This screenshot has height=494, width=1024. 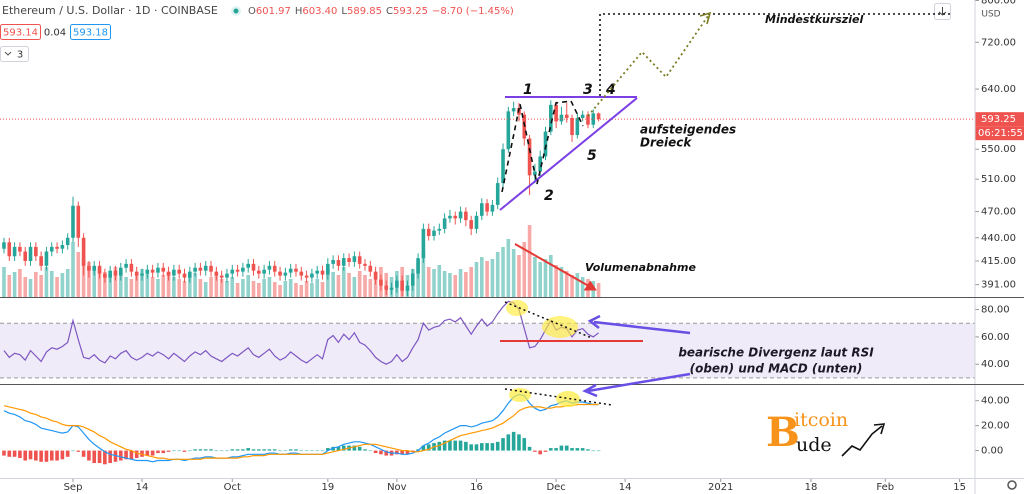 What do you see at coordinates (642, 327) in the screenshot?
I see `rsi-arrow` at bounding box center [642, 327].